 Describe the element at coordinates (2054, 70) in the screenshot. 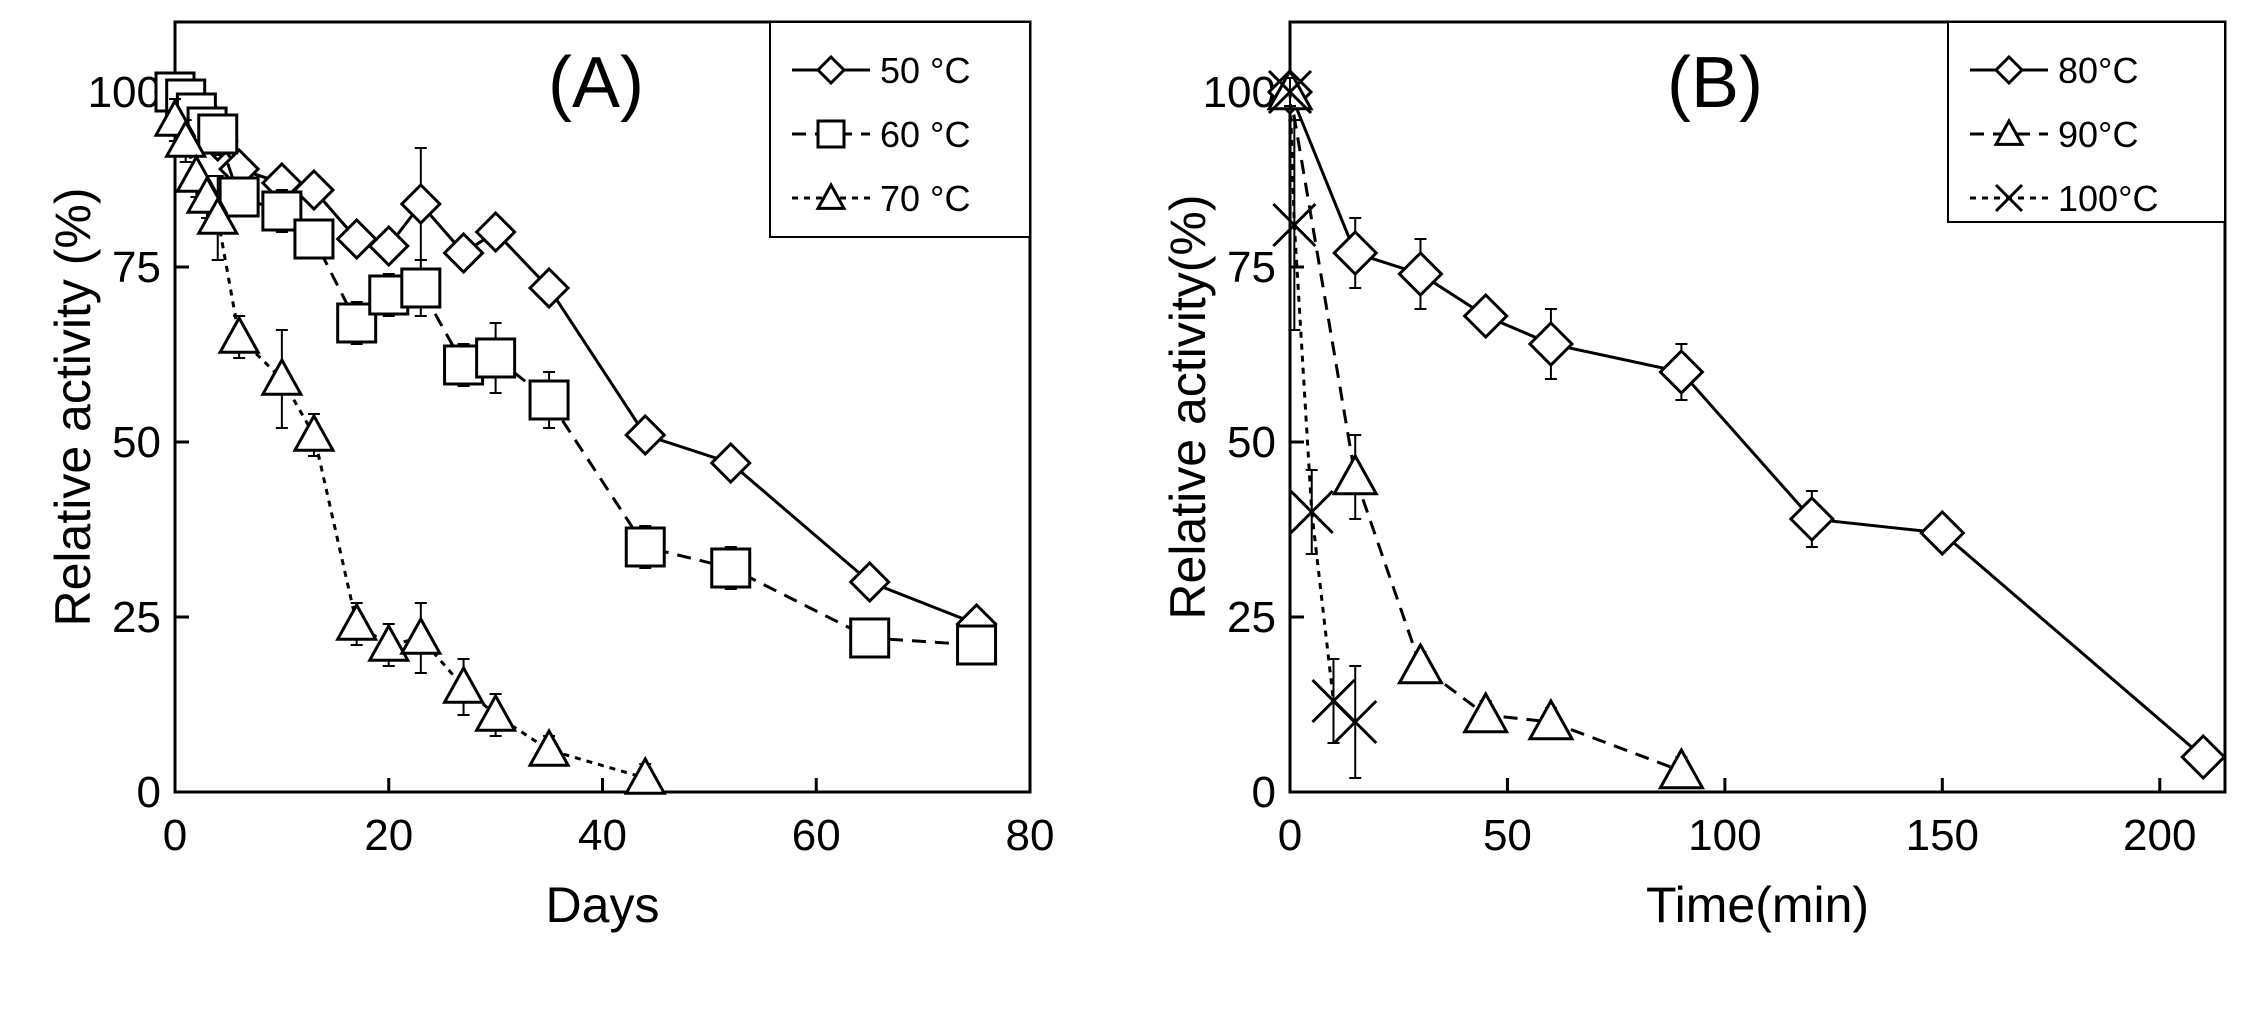

I see `legend-item: 80°C` at that location.